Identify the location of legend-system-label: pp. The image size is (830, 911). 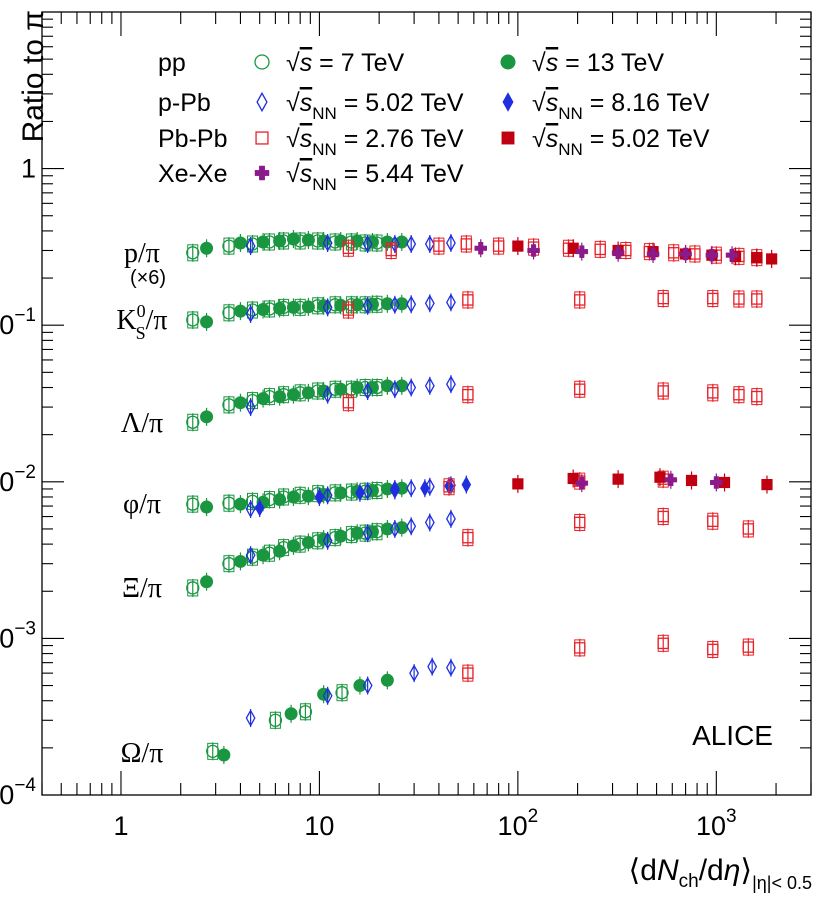
(172, 63).